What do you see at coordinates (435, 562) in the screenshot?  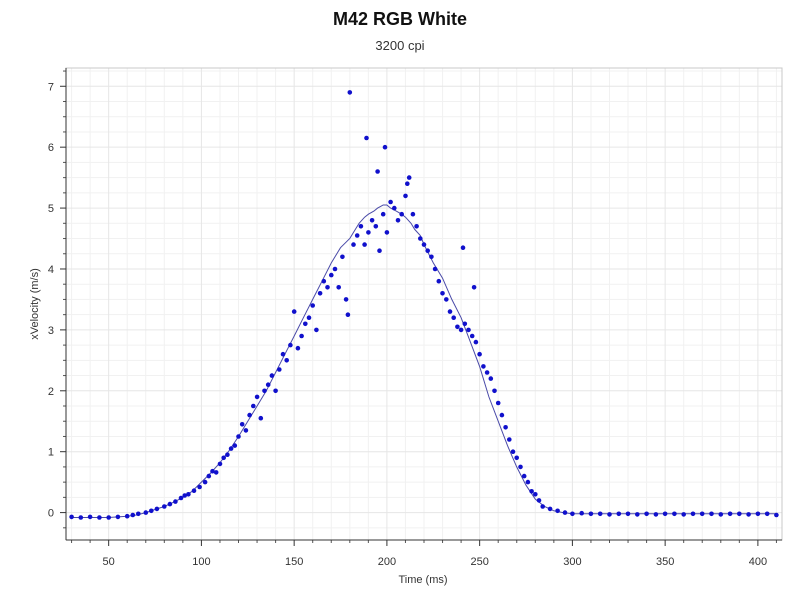 I see `x-tick-labels: 50 100 150 200 250 300 350 400` at bounding box center [435, 562].